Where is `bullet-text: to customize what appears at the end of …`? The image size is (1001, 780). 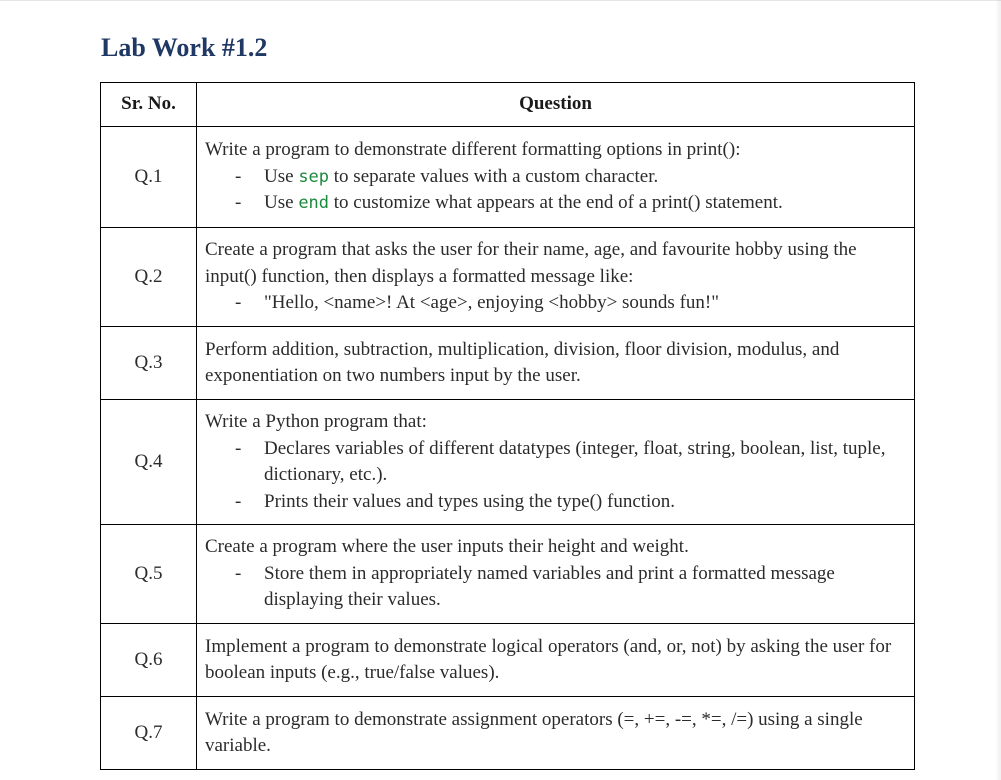 bullet-text: to customize what appears at the end of … is located at coordinates (556, 203).